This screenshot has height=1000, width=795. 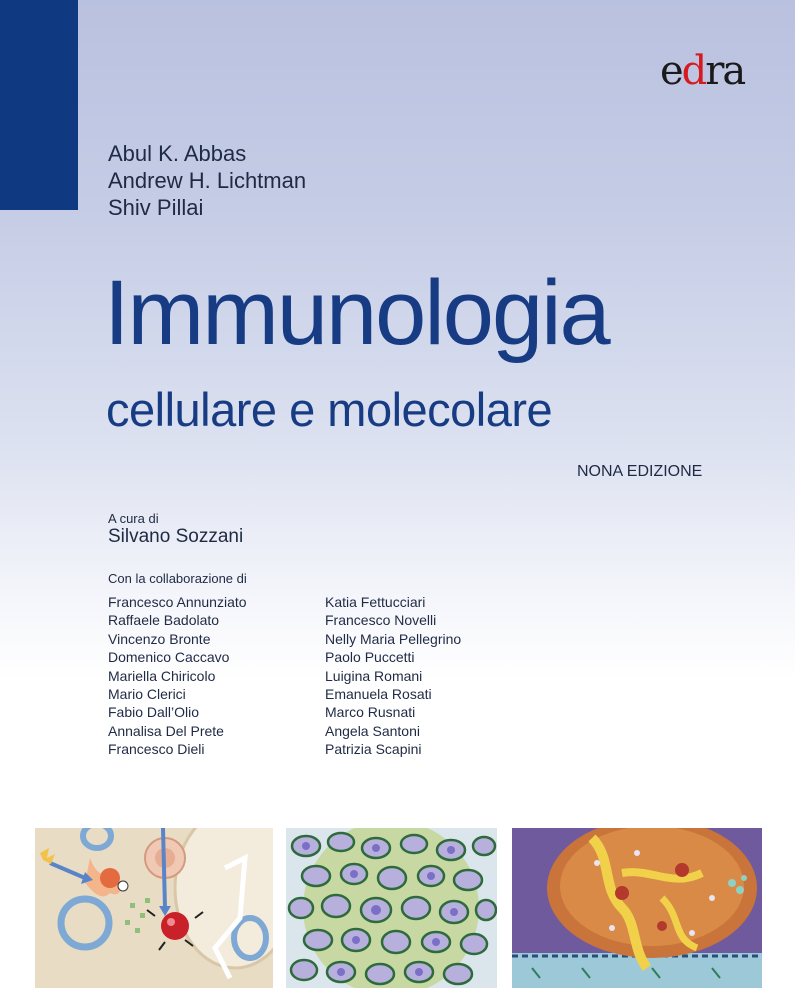 I want to click on curator-name: Silvano Sozzani, so click(x=176, y=536).